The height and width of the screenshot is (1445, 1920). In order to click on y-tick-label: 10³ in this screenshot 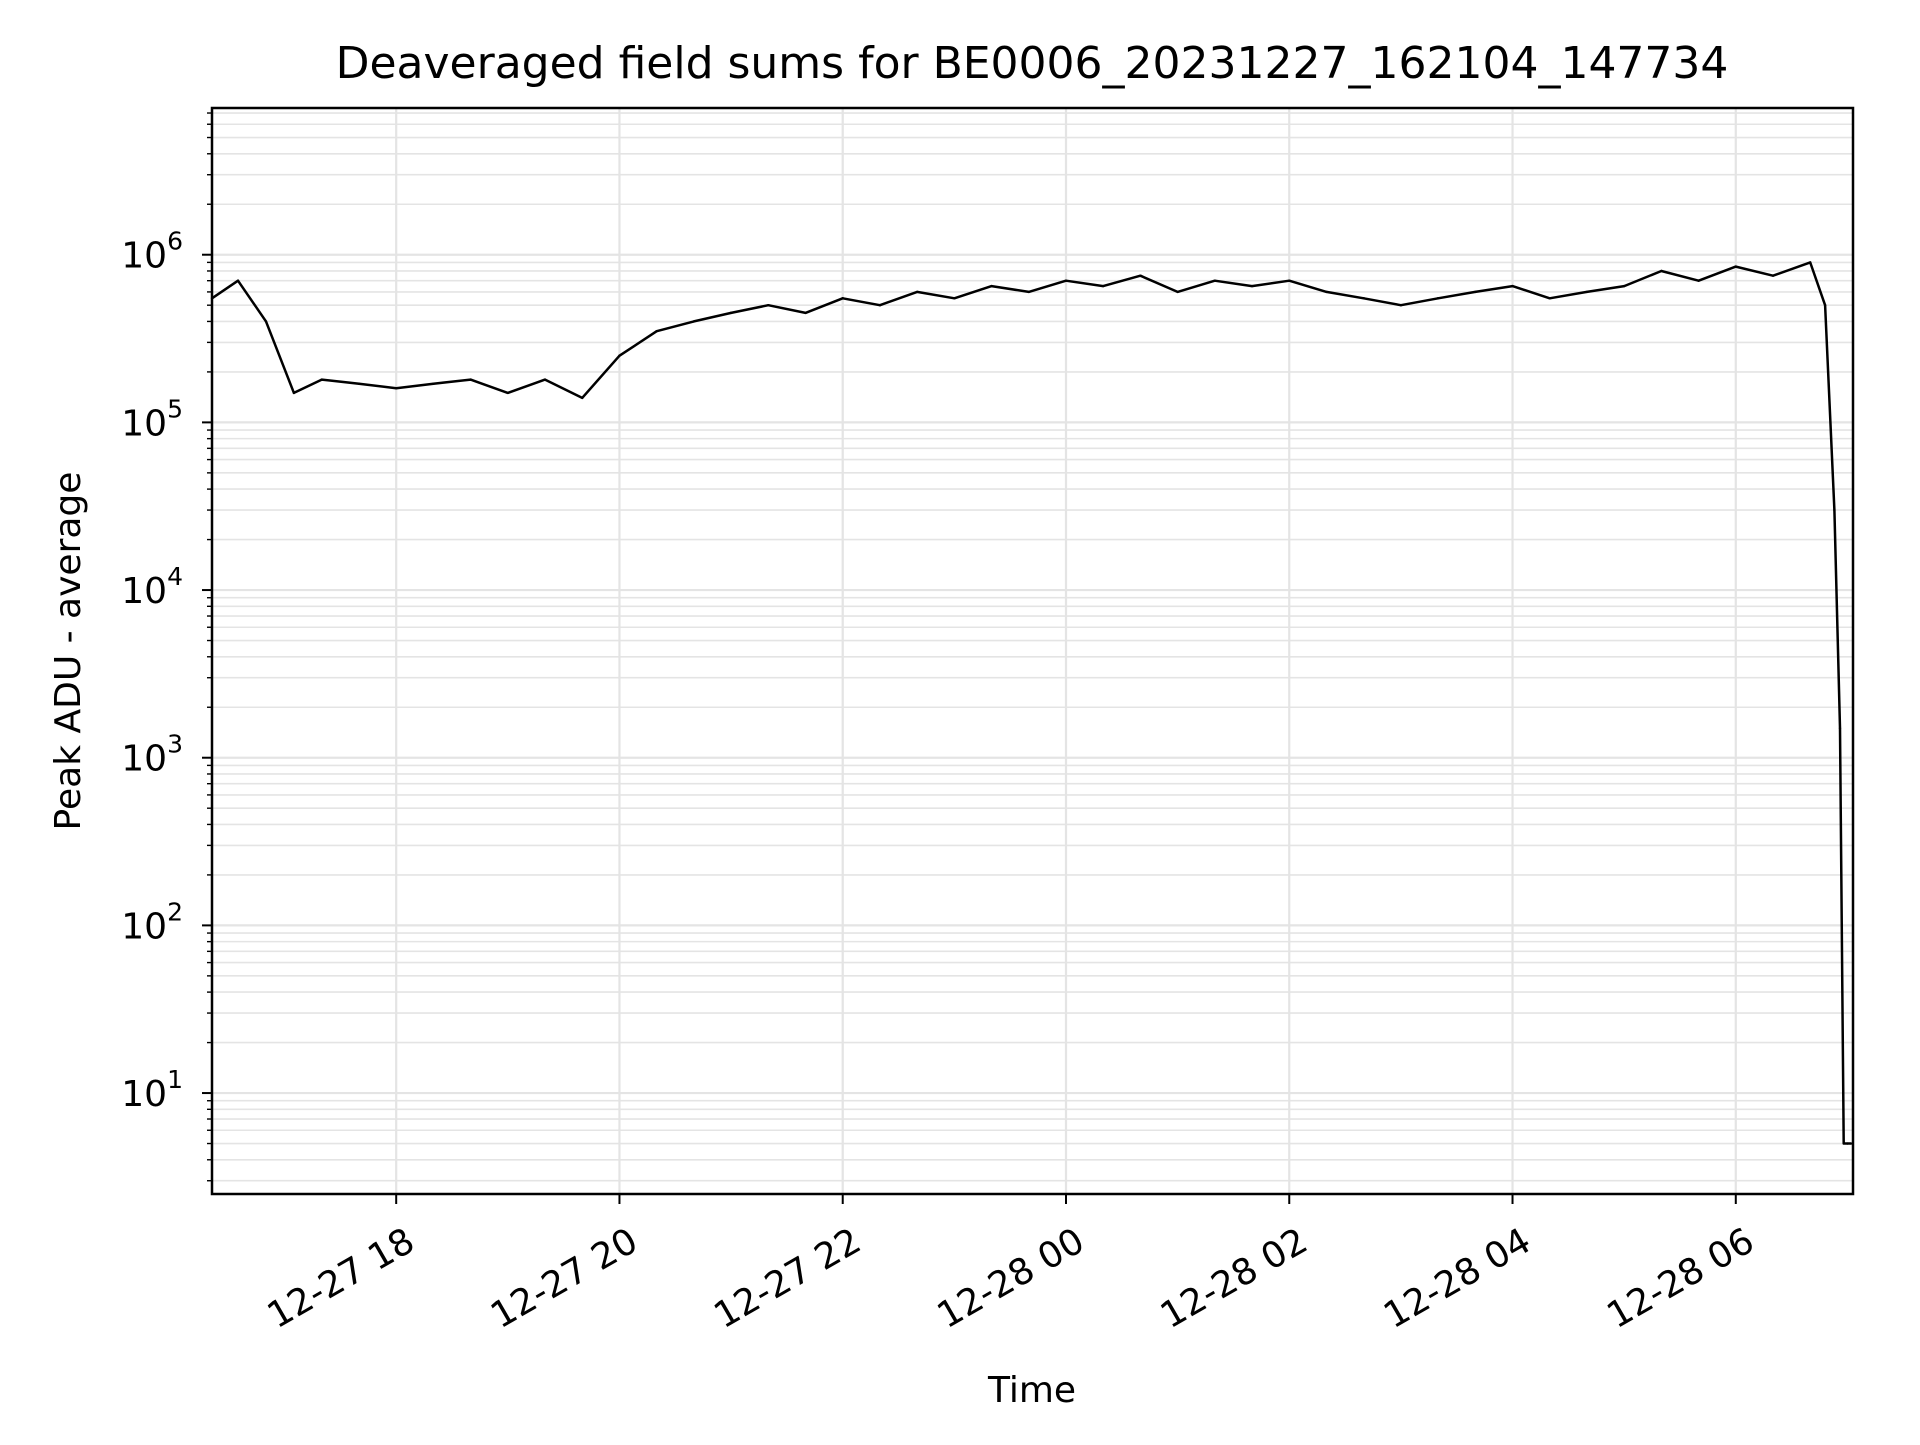, I will do `click(152, 755)`.